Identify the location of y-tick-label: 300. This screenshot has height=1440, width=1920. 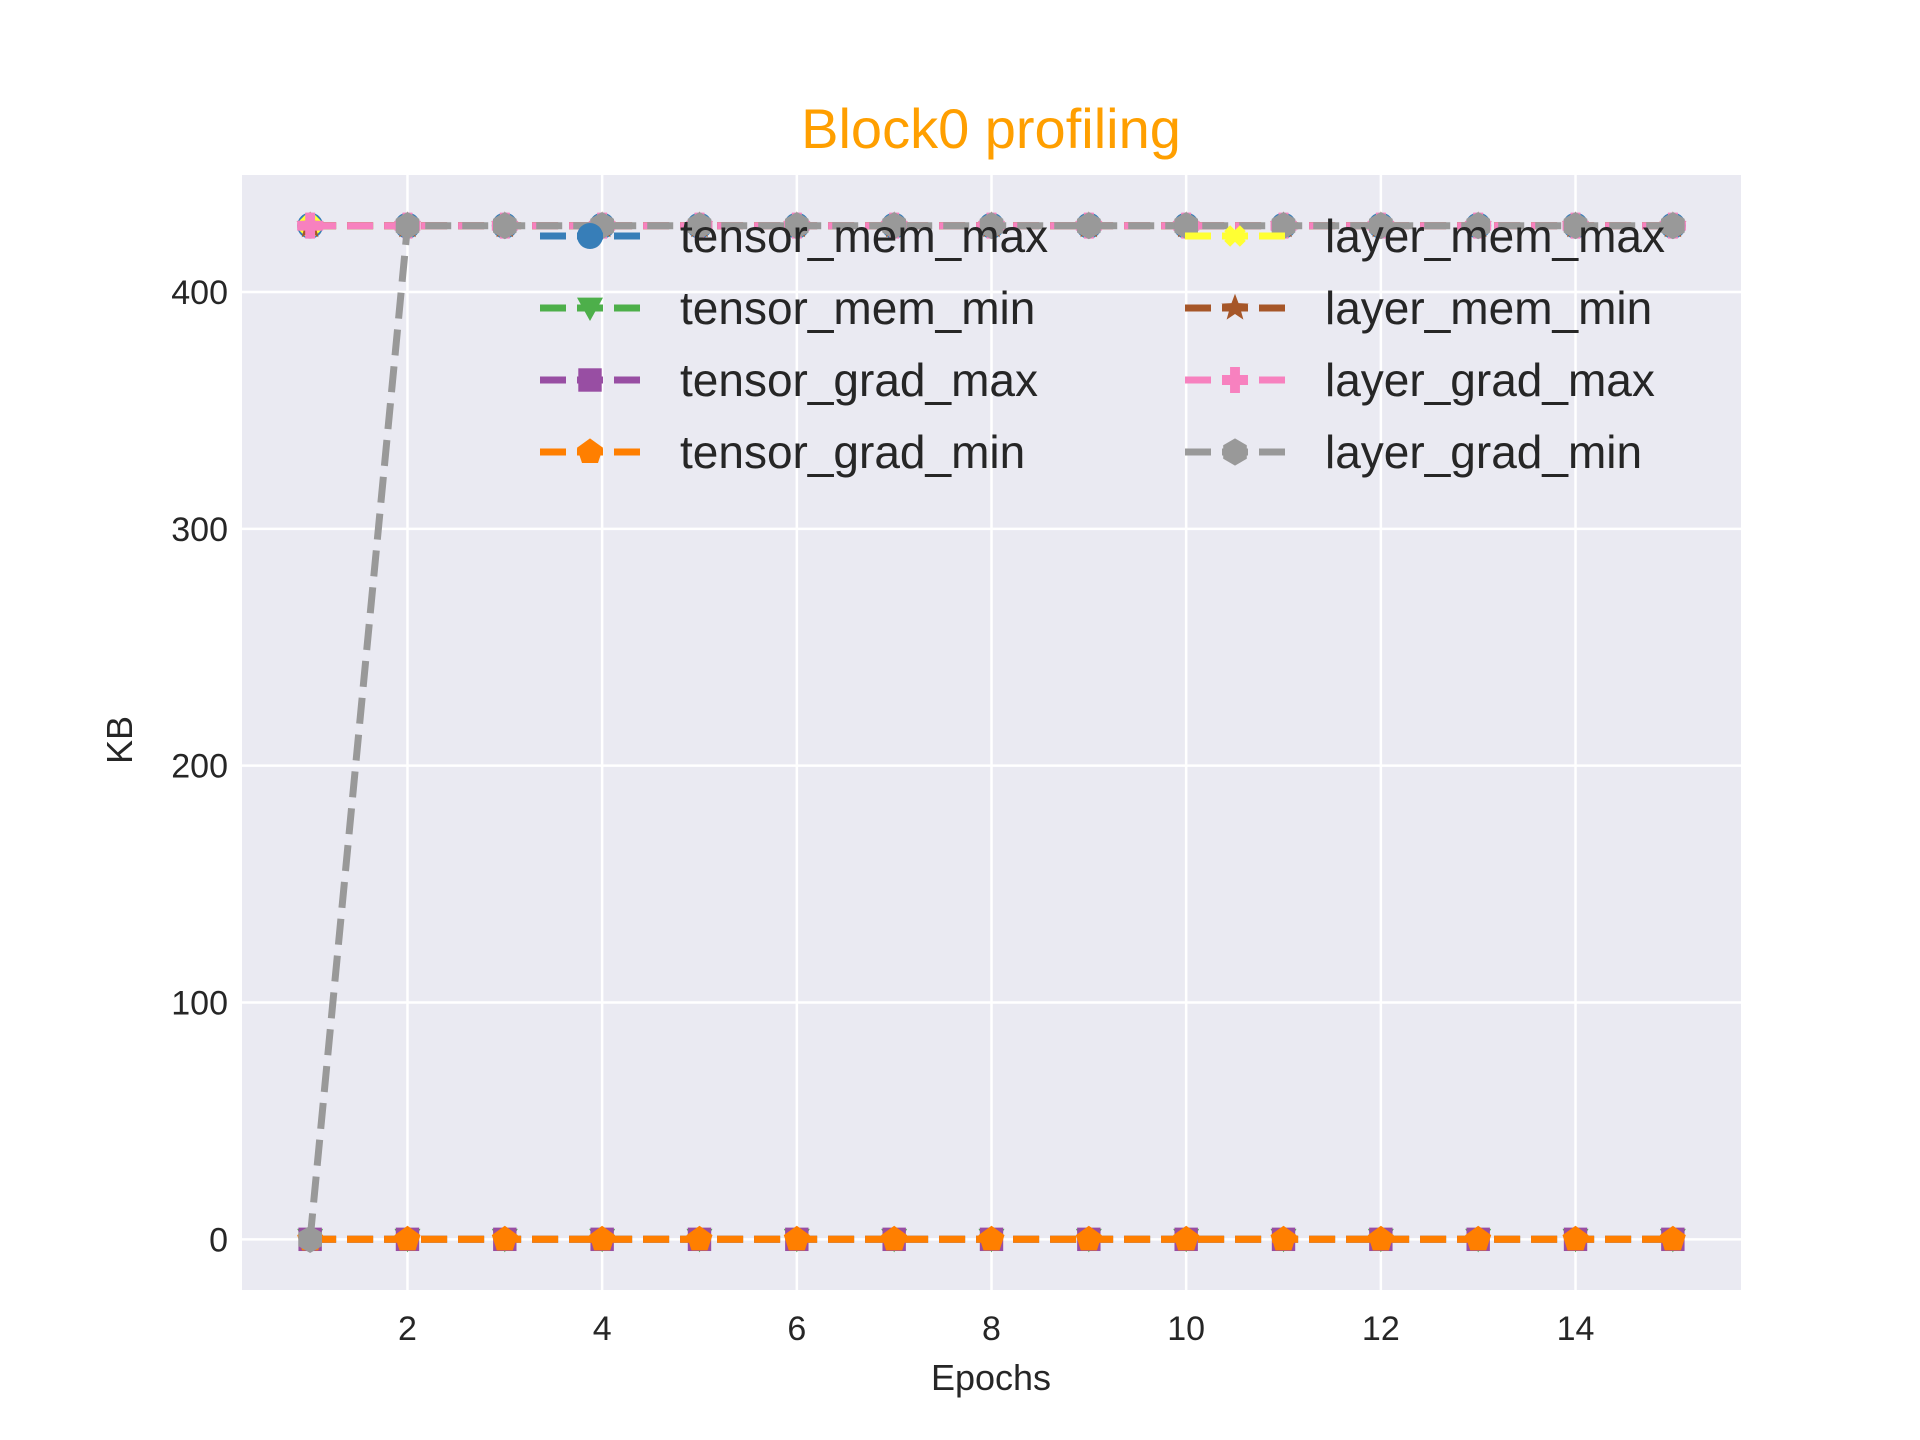
(199, 530).